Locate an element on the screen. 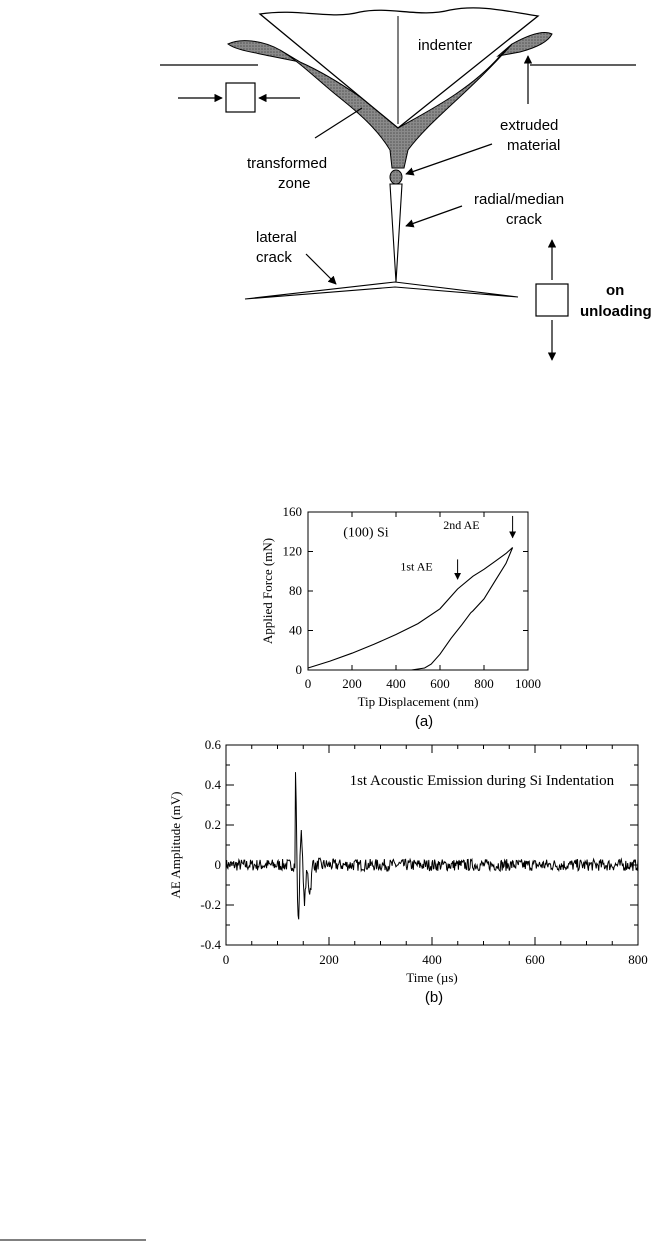  label-zone: zone is located at coordinates (294, 183).